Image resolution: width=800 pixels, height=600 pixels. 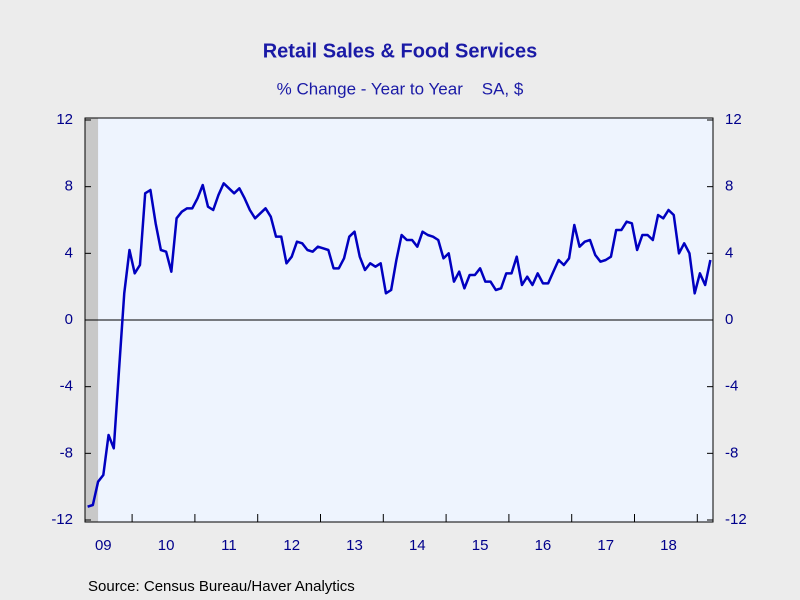 I want to click on y-tick-label: 8, so click(x=69, y=186).